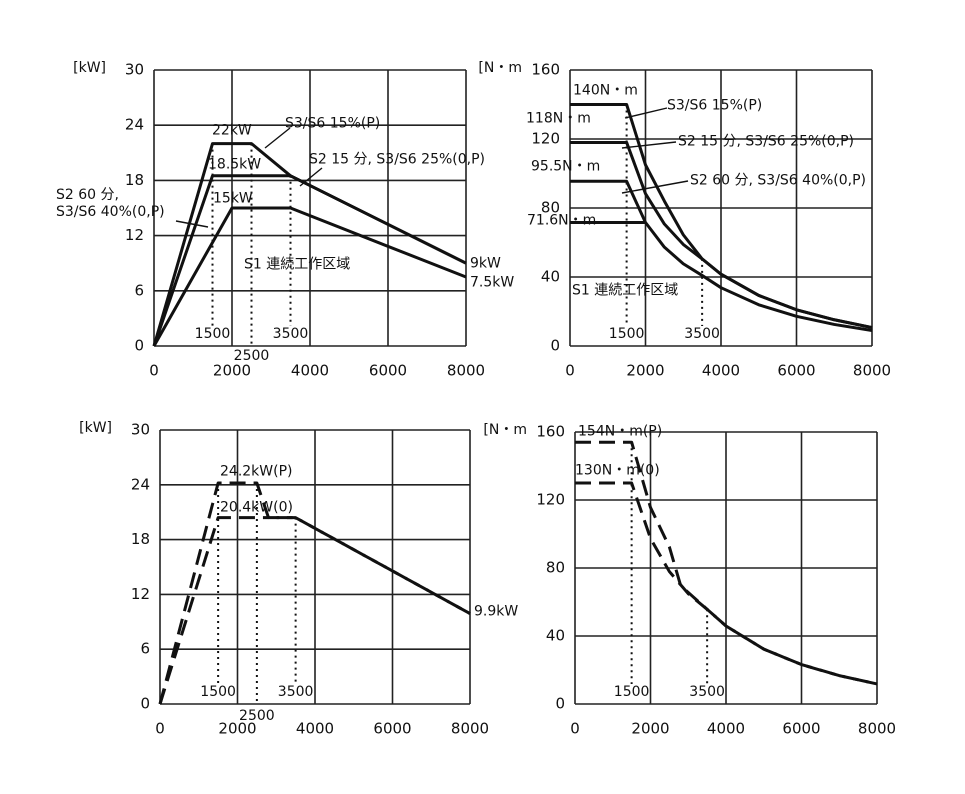 Image resolution: width=965 pixels, height=794 pixels. I want to click on annotation: 95.5N・m, so click(566, 166).